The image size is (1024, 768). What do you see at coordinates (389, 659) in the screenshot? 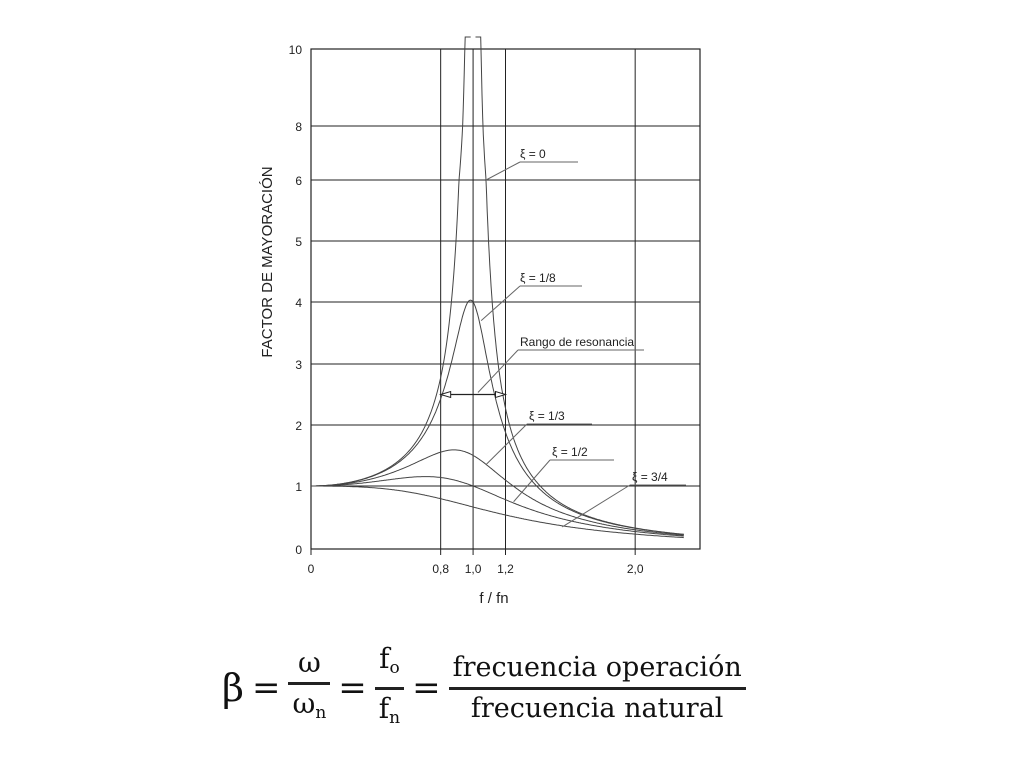
I see `f0-numerator: fo` at bounding box center [389, 659].